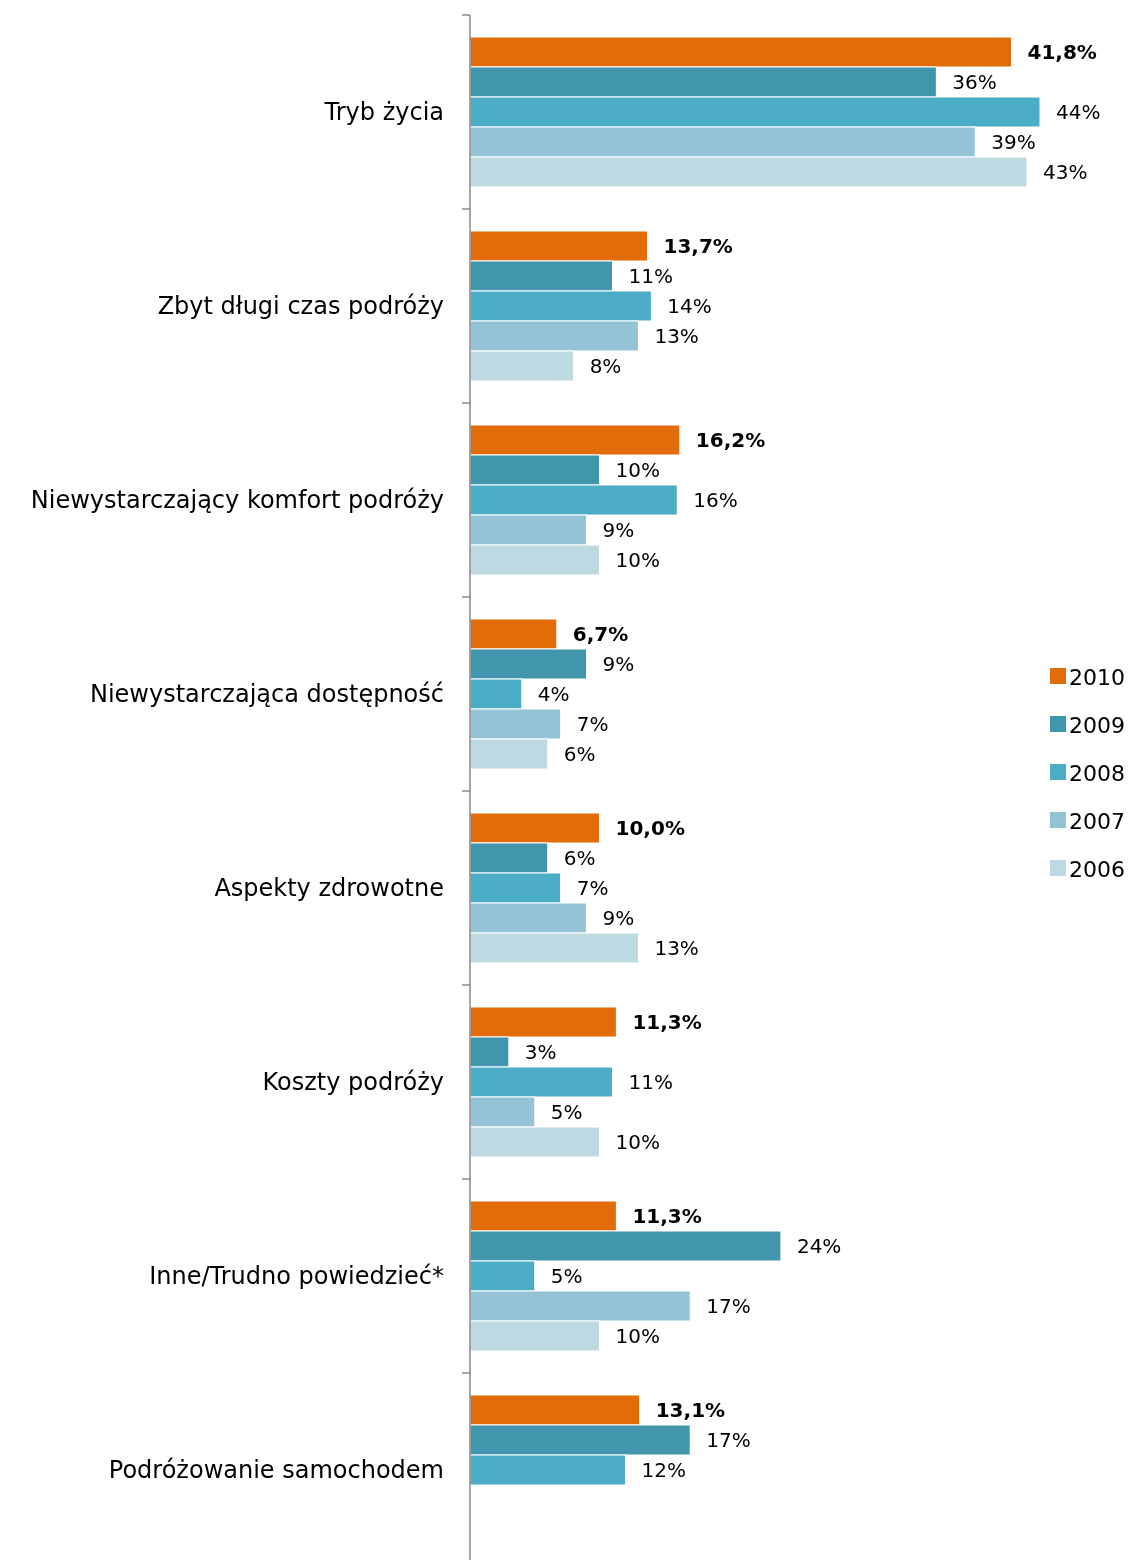 This screenshot has height=1560, width=1135. What do you see at coordinates (730, 440) in the screenshot?
I see `data-label: 16,2%` at bounding box center [730, 440].